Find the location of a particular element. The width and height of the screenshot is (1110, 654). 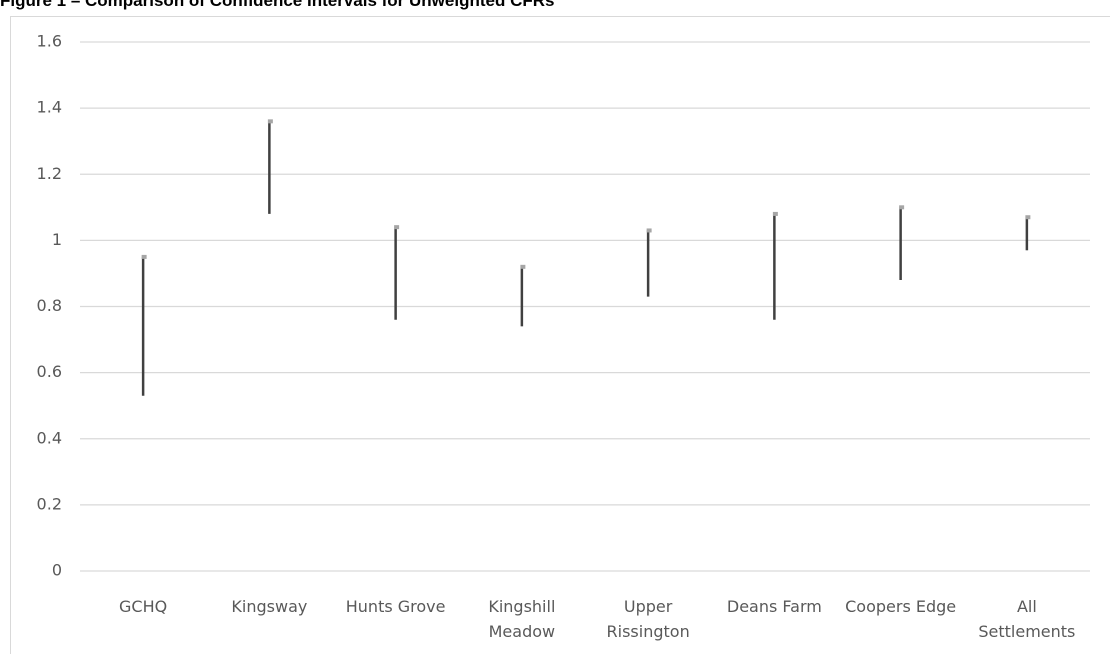

x-tick-label: Hunts Grove is located at coordinates (395, 606).